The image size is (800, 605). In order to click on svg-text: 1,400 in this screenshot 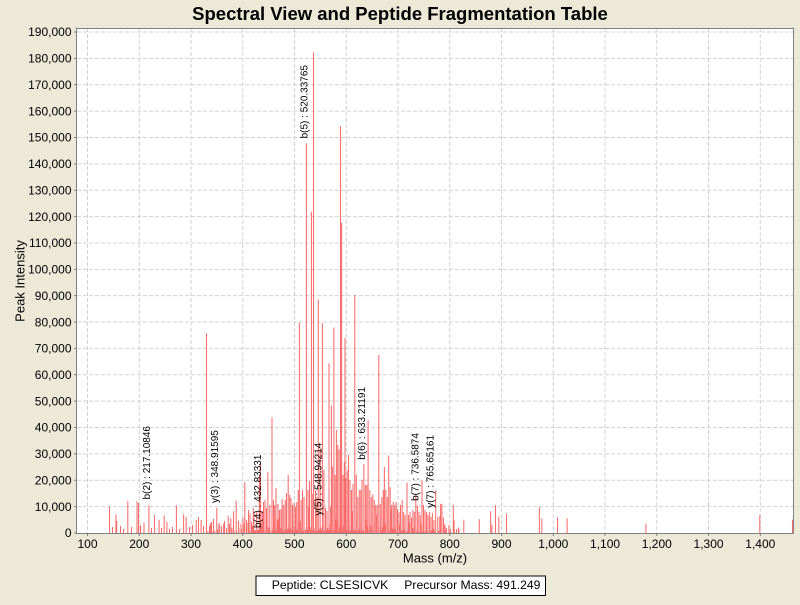, I will do `click(760, 544)`.